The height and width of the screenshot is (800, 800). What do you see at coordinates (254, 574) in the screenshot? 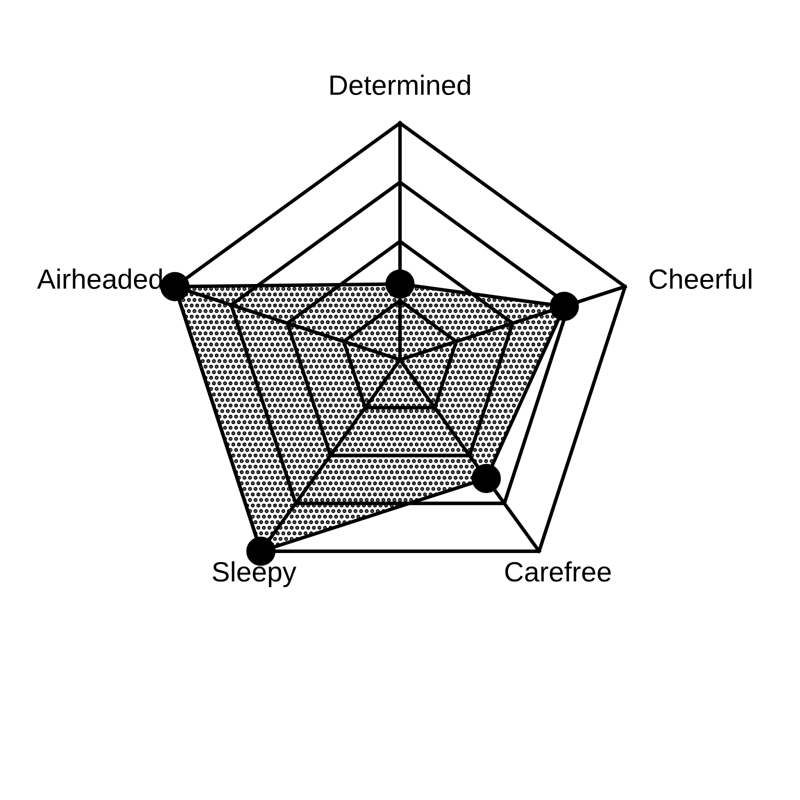
I see `spoke-label: Sleepy` at bounding box center [254, 574].